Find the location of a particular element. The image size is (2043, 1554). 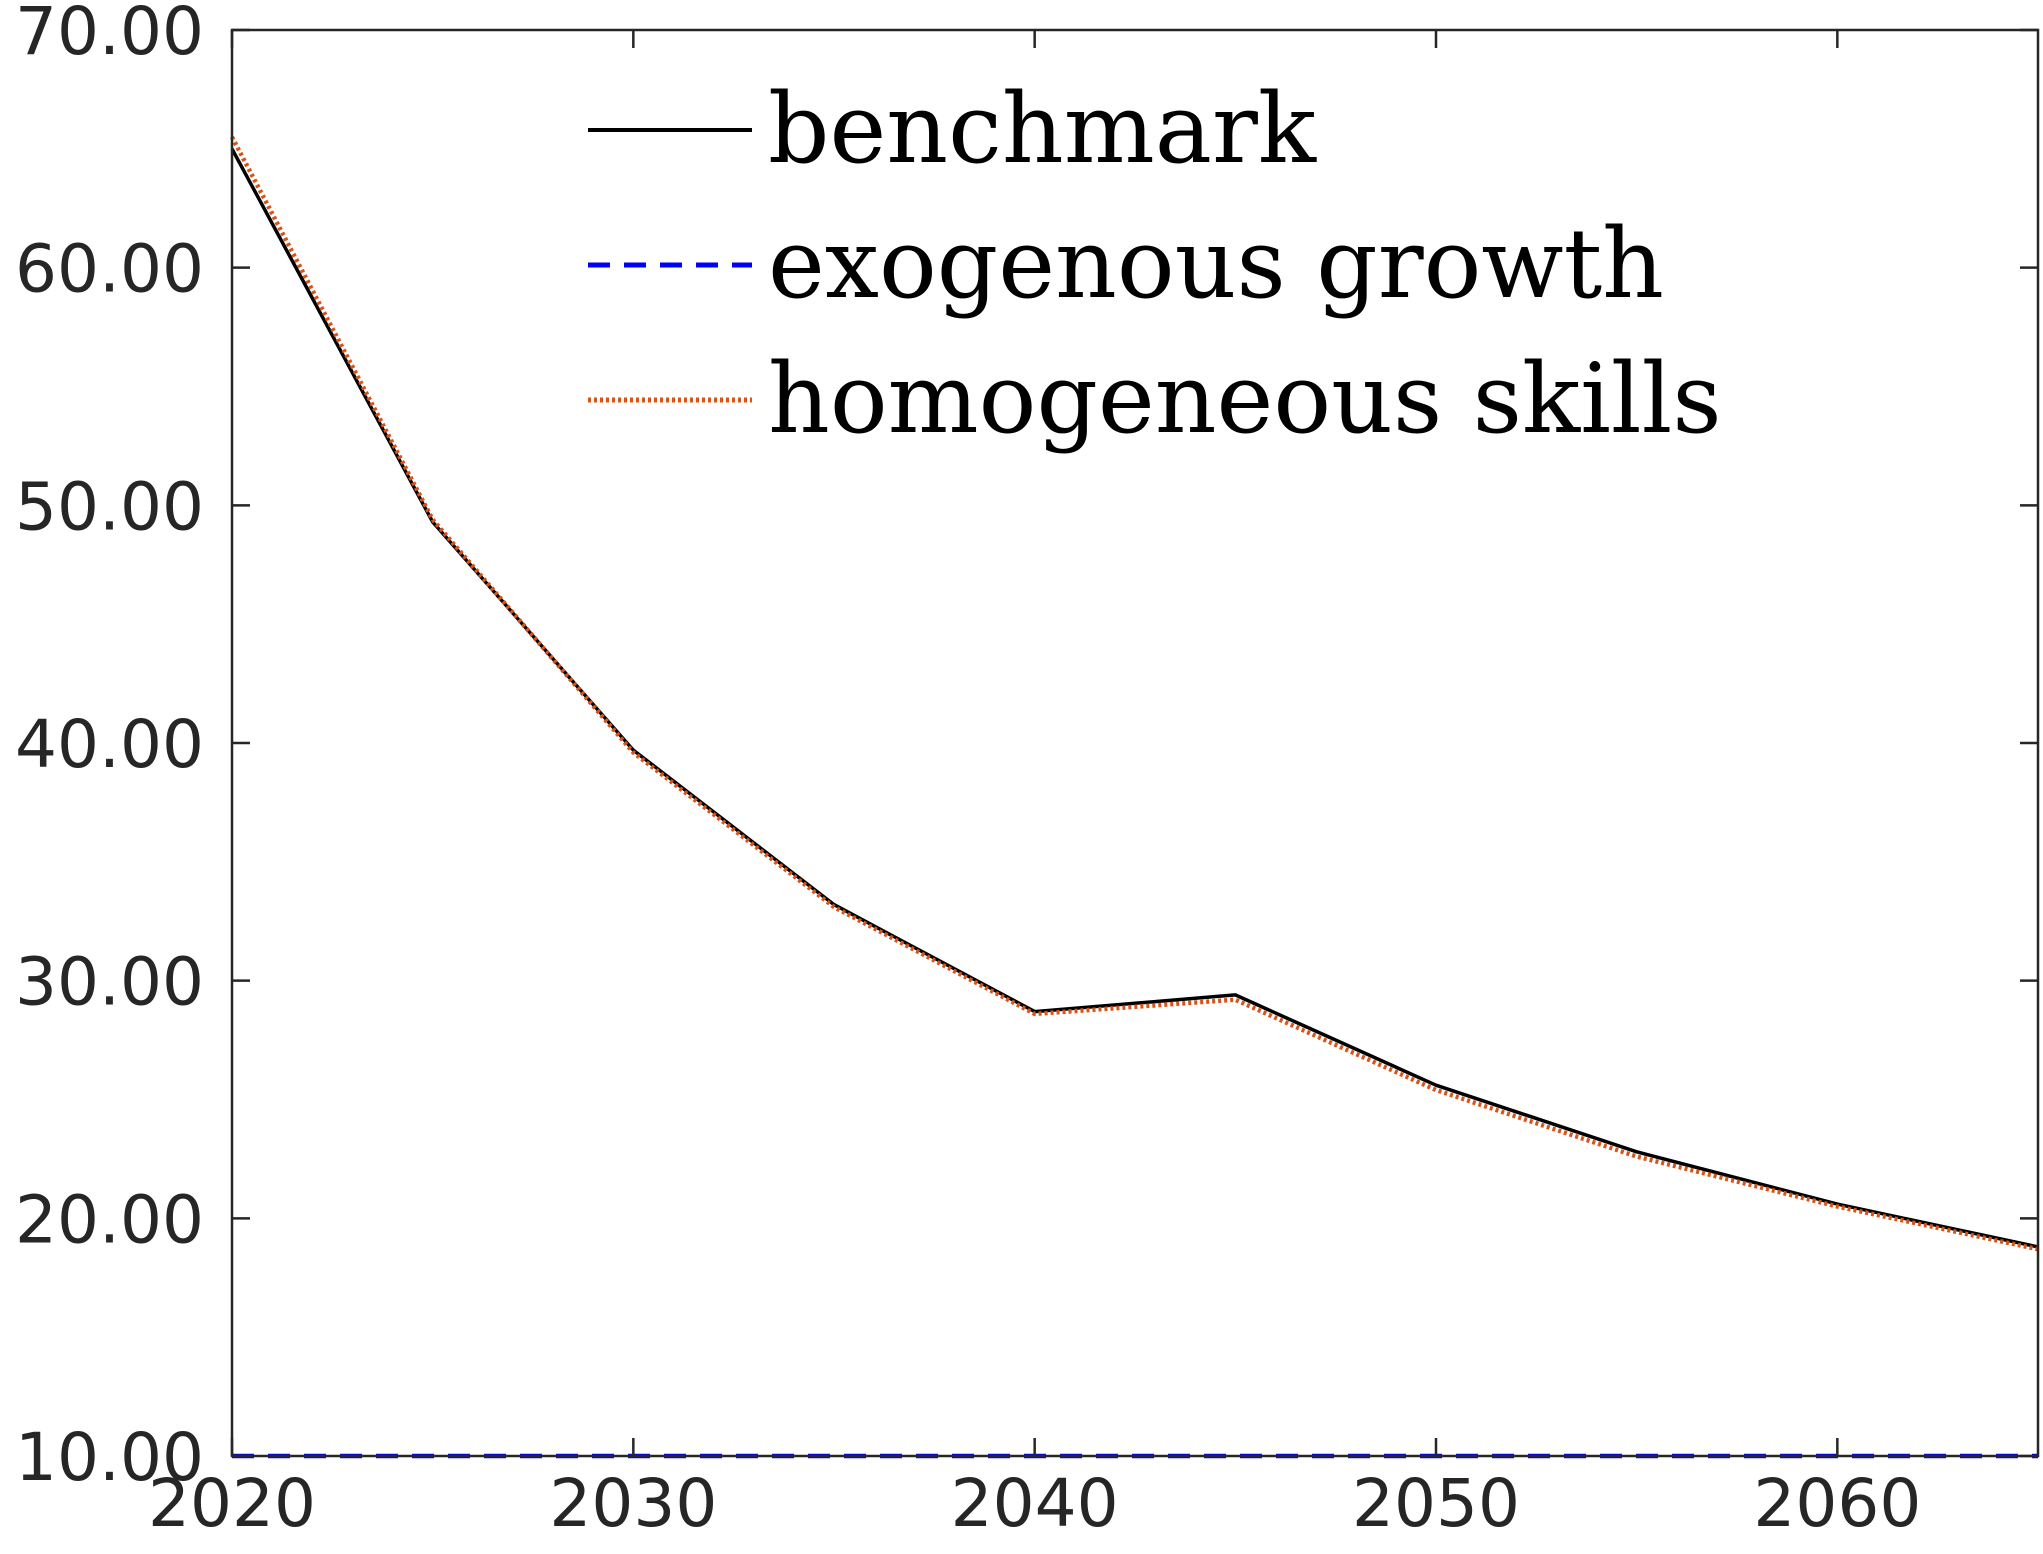

y-tick-label: 20.00 is located at coordinates (109, 1219).